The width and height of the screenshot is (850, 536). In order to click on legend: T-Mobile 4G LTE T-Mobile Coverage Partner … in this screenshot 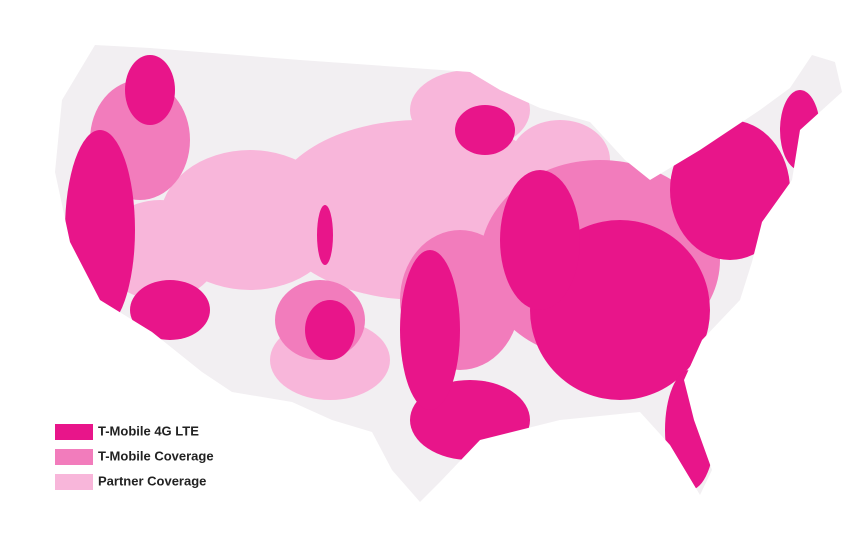, I will do `click(134, 456)`.